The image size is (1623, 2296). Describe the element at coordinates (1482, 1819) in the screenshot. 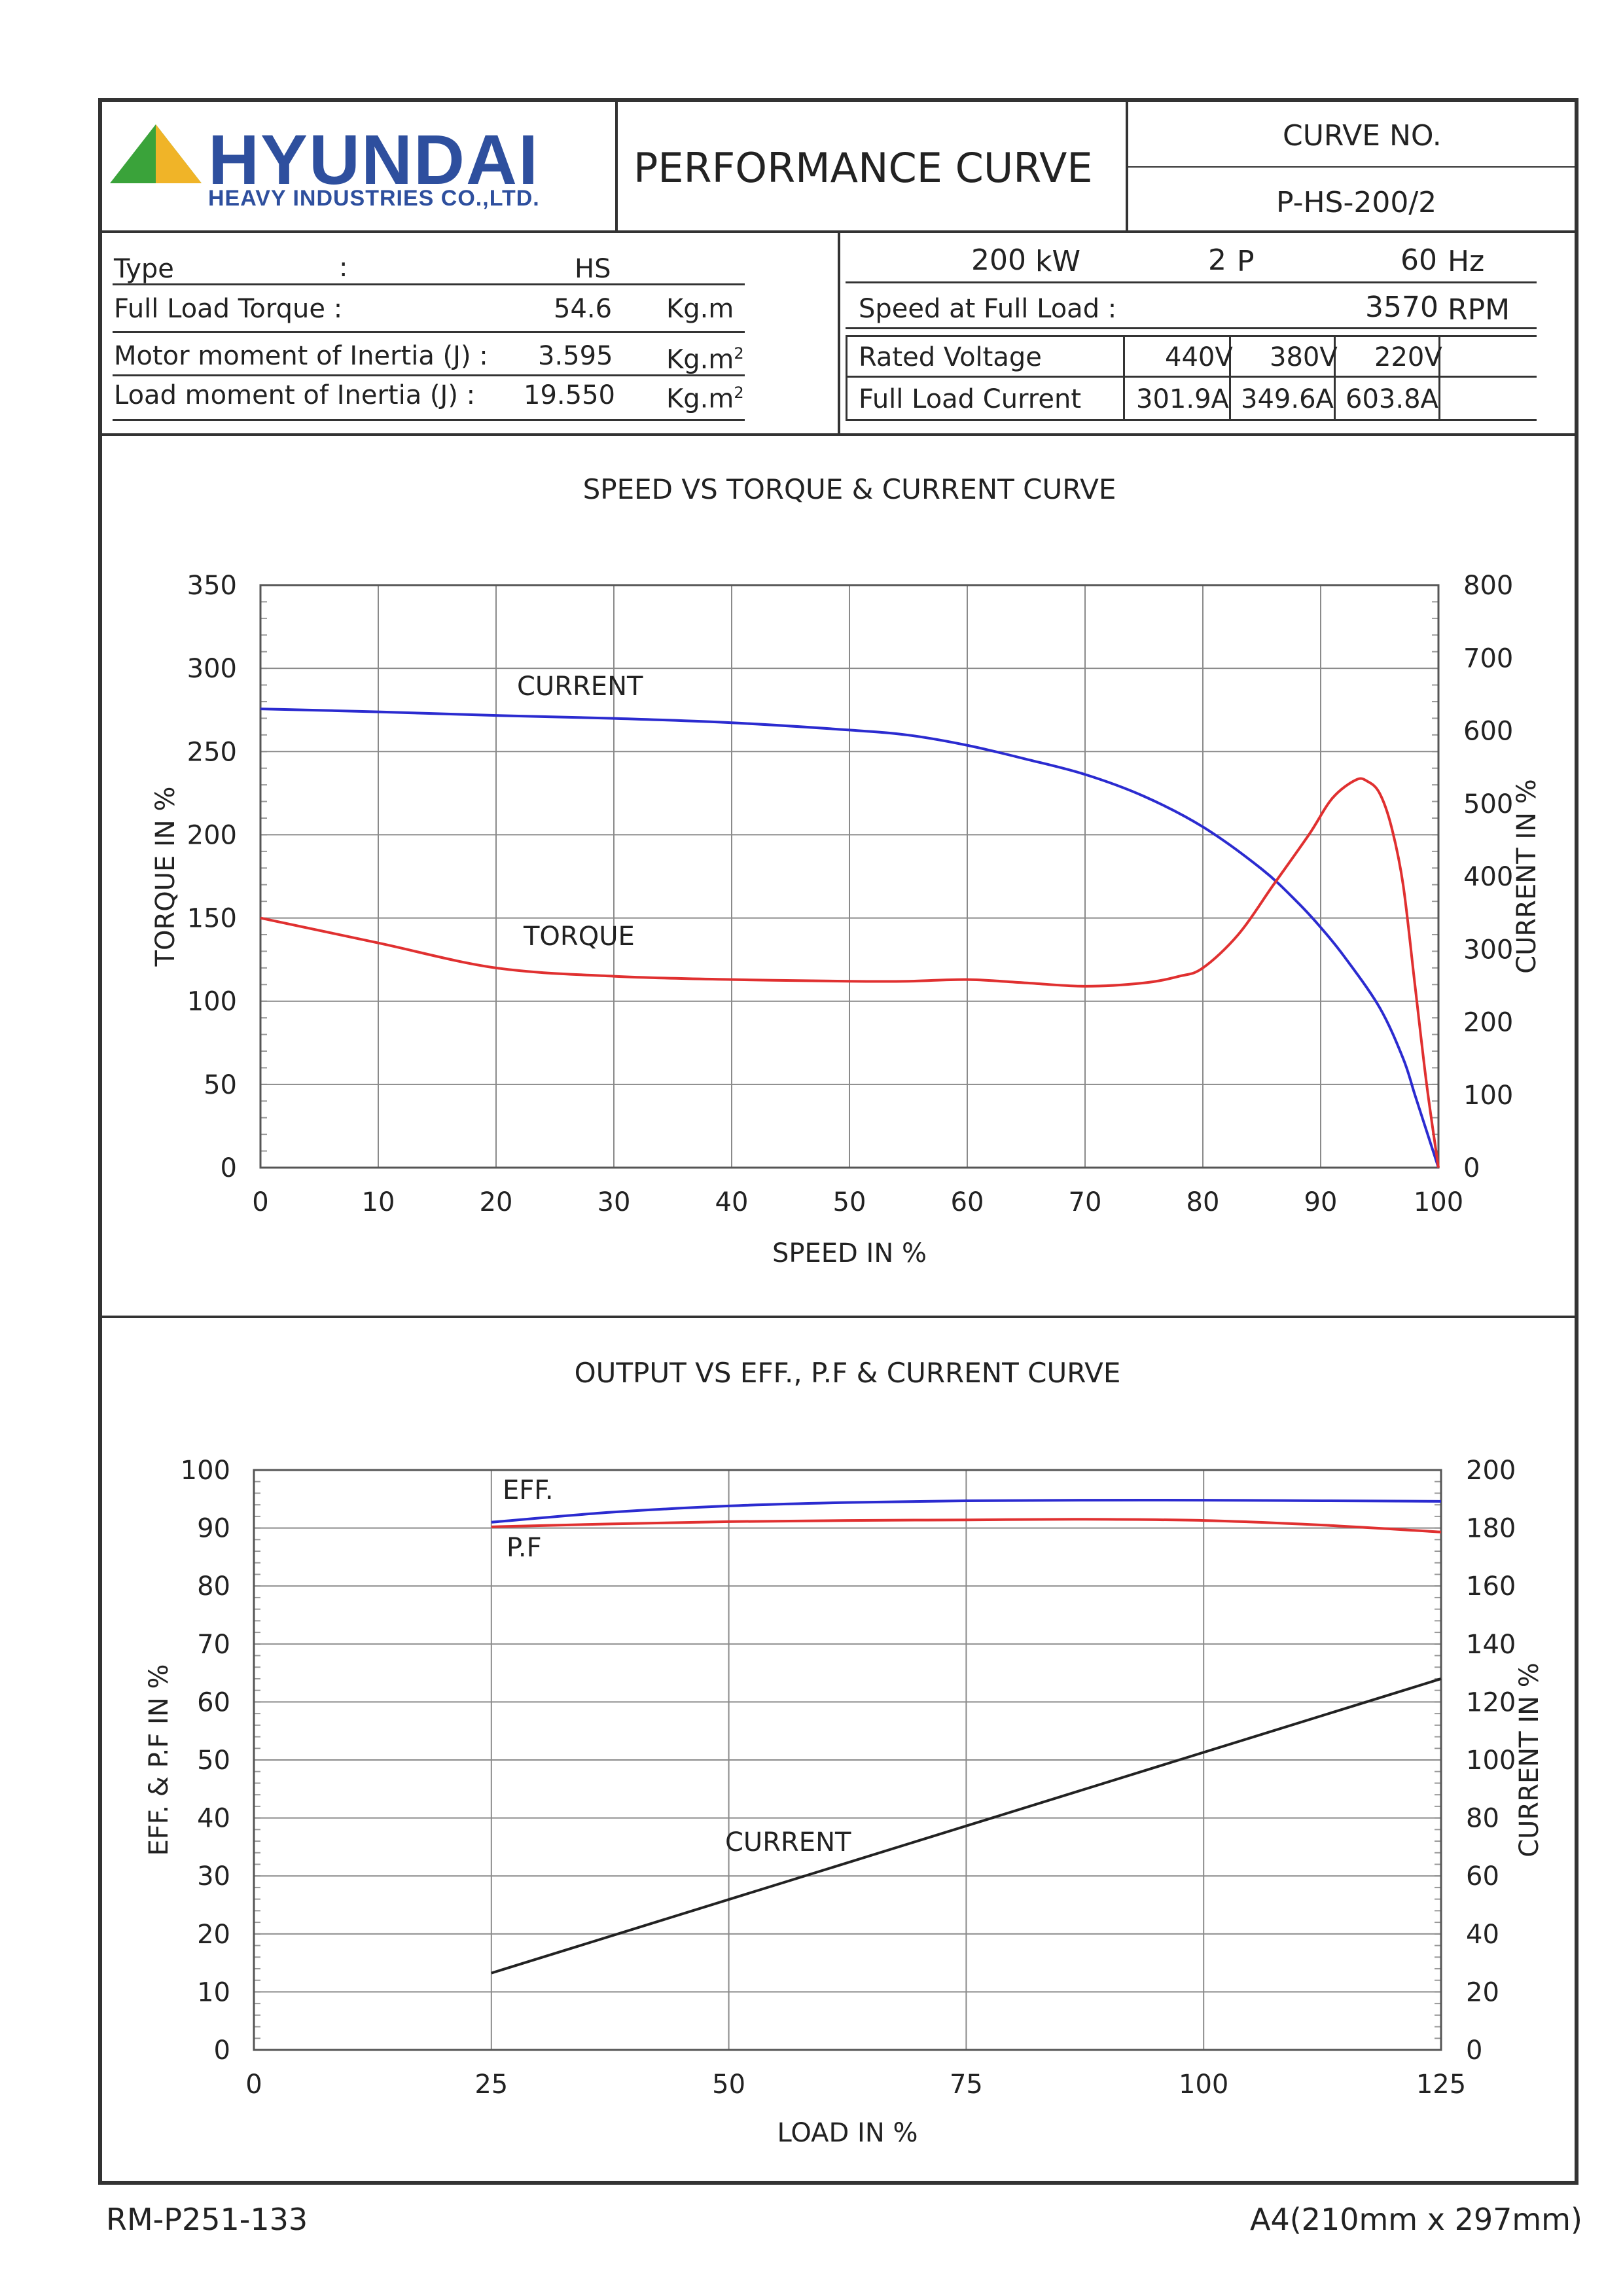

I see `y2-tick-label: 80` at that location.